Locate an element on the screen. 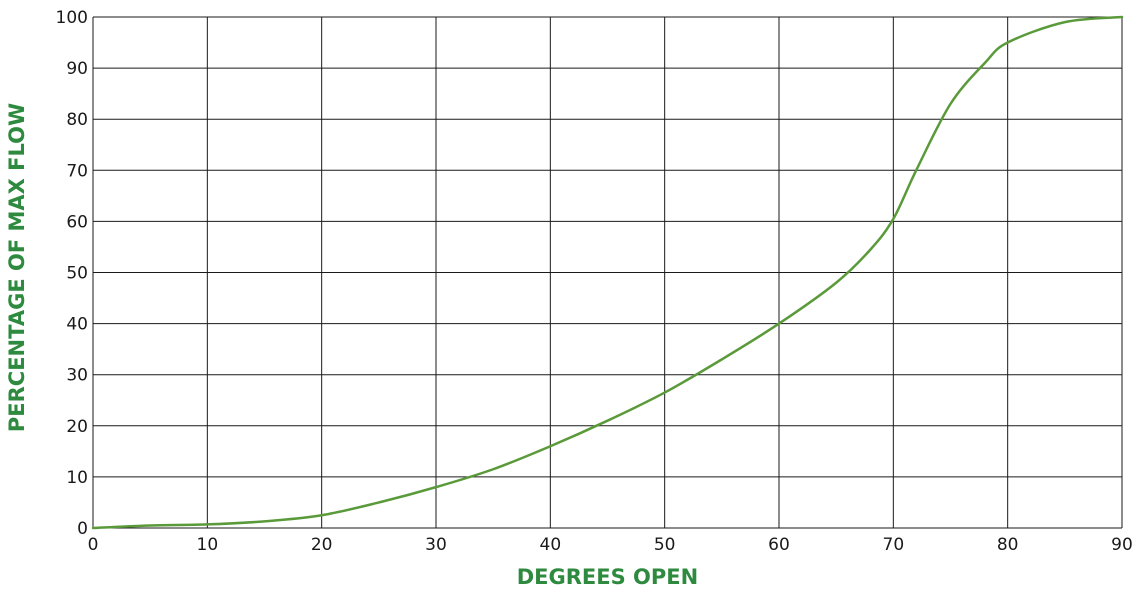  x-tick-label: 80 is located at coordinates (1008, 545).